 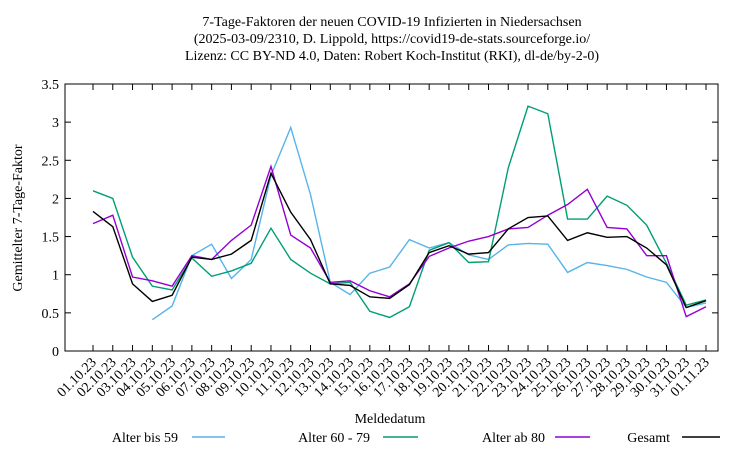 What do you see at coordinates (55, 276) in the screenshot?
I see `y-tick-label: 1` at bounding box center [55, 276].